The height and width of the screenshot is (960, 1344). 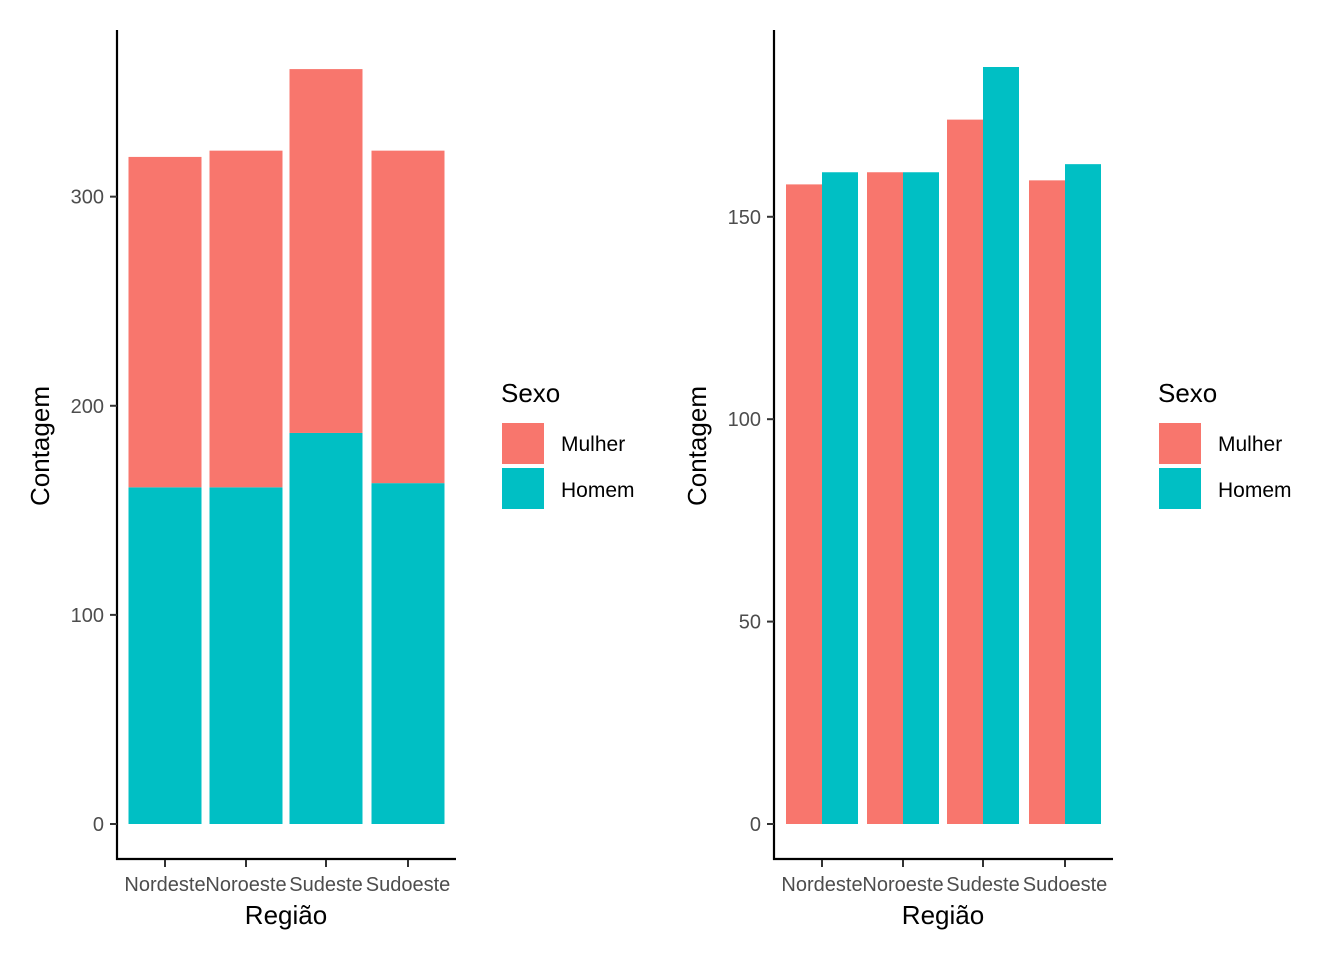 What do you see at coordinates (750, 623) in the screenshot?
I see `y-tick-label: 50` at bounding box center [750, 623].